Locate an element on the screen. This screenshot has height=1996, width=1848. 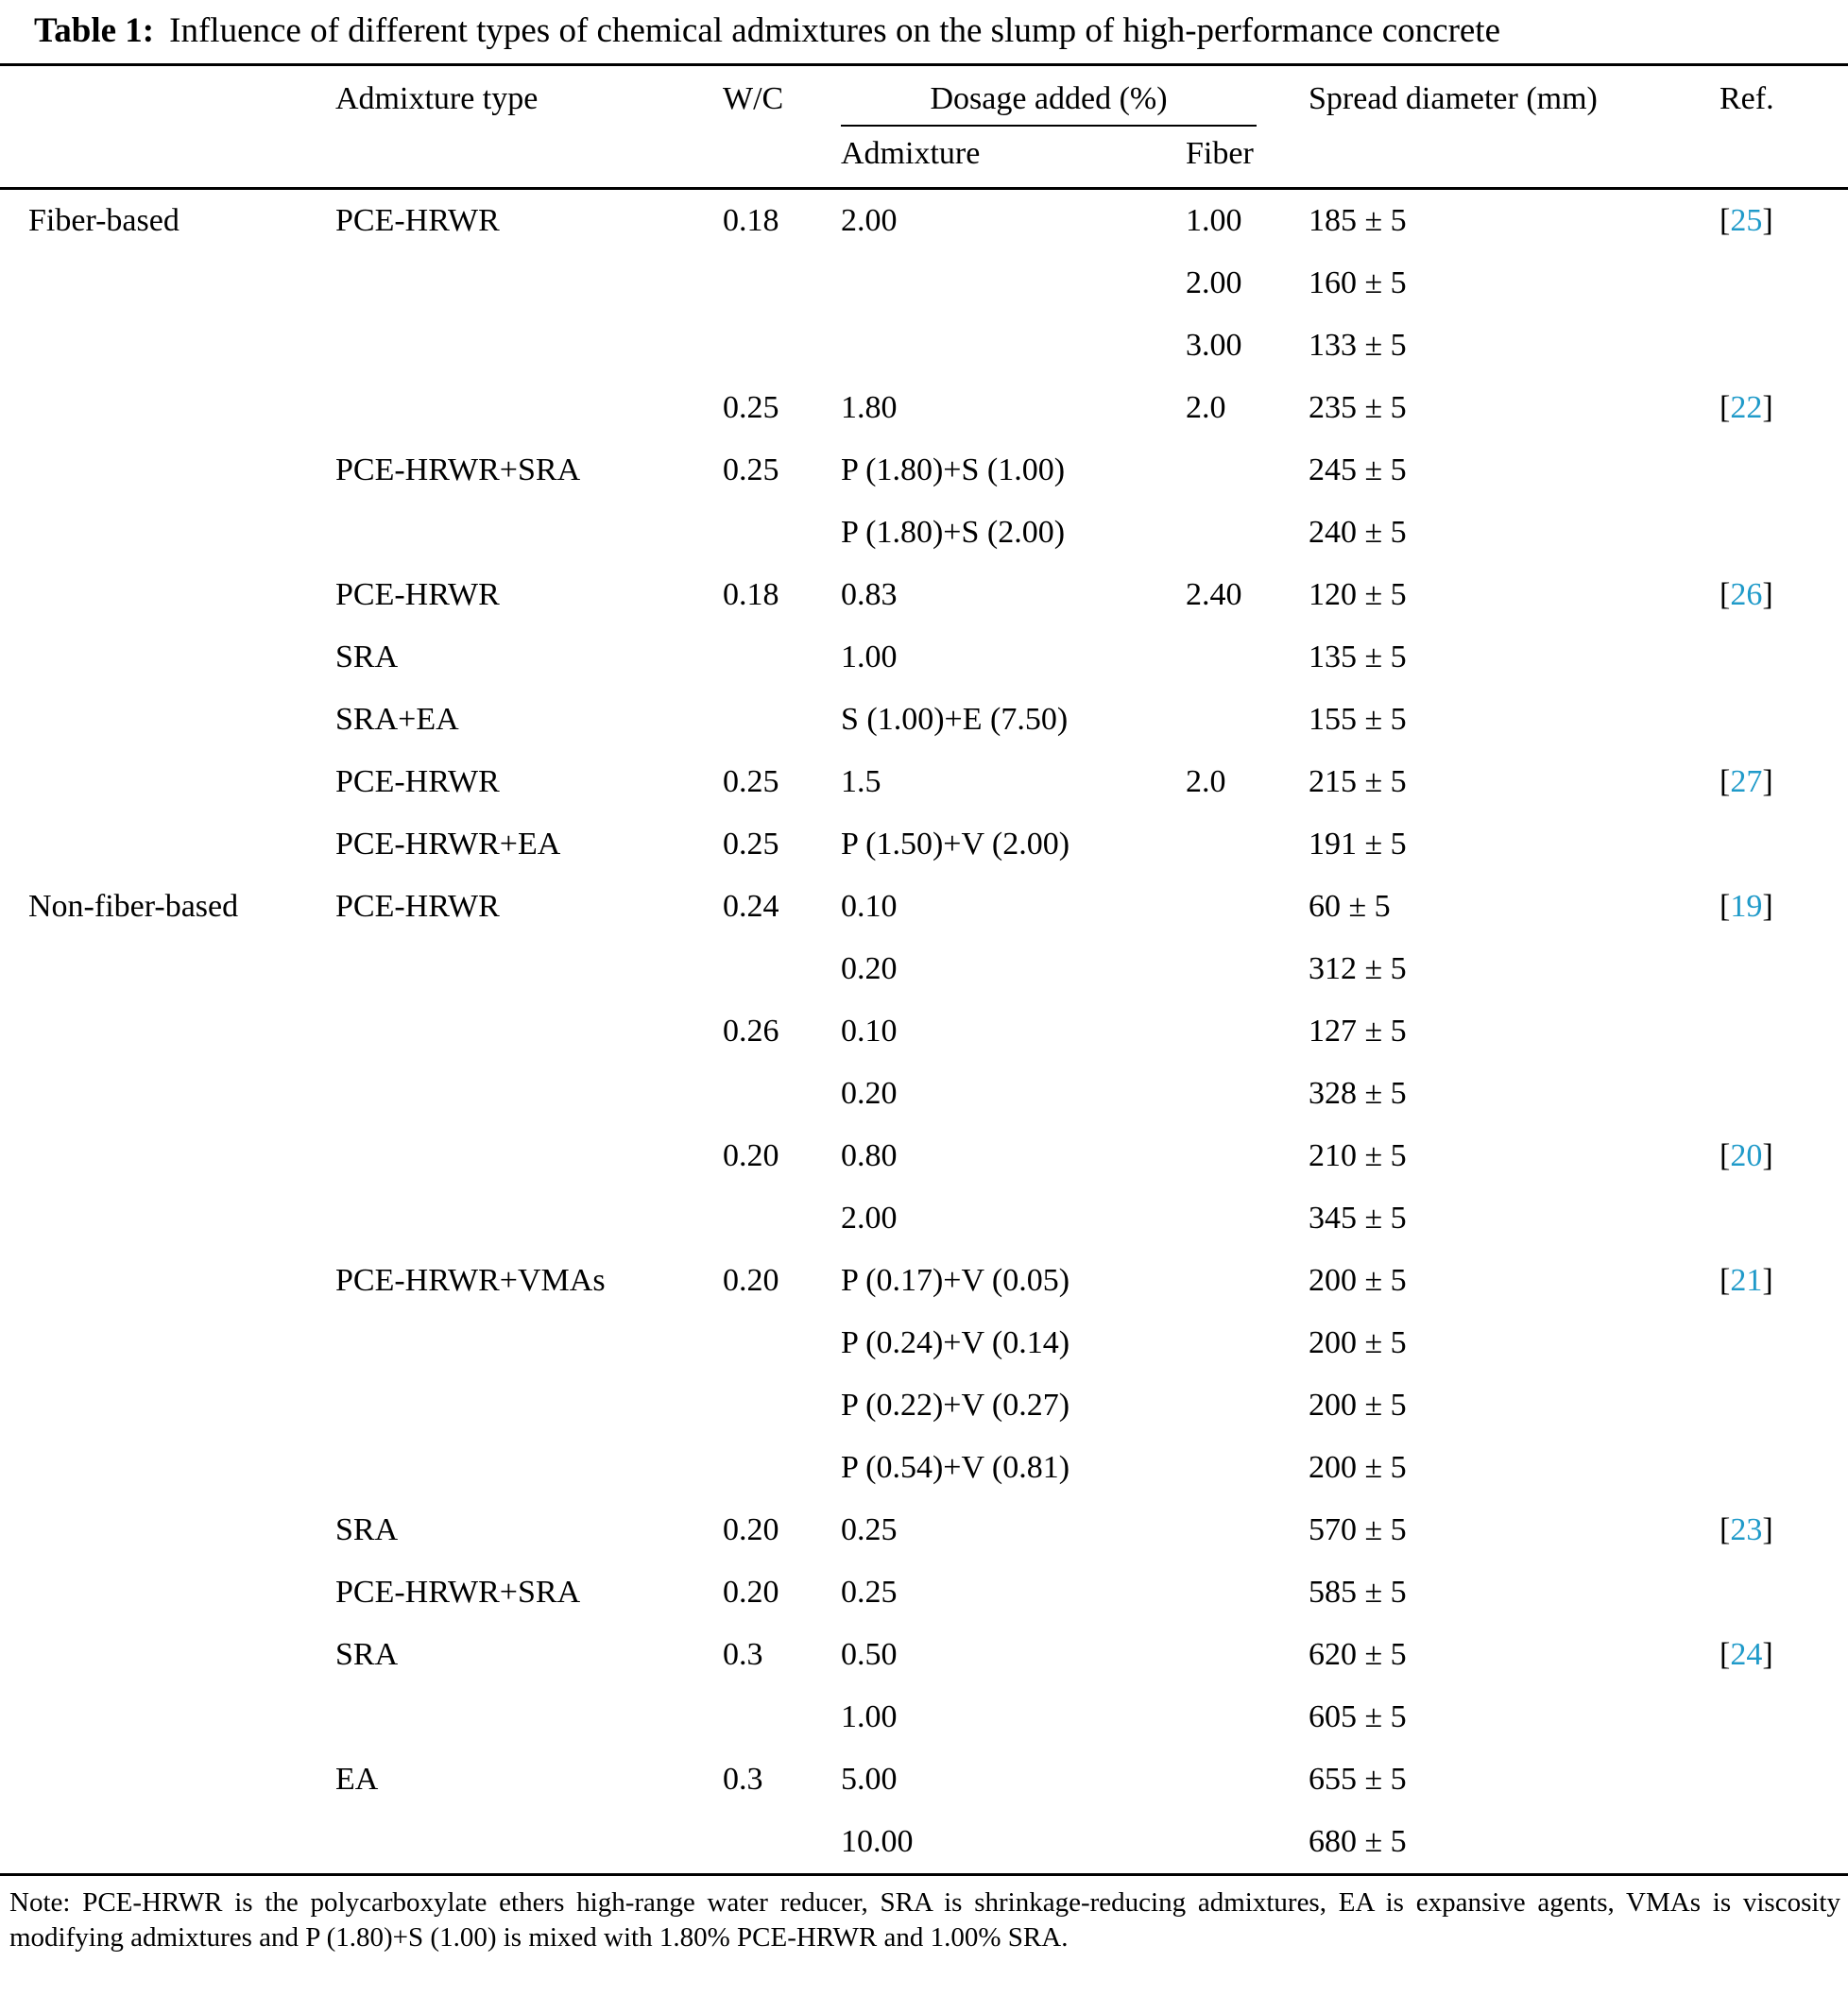
header-sub-admixture: Admixture is located at coordinates (911, 153).